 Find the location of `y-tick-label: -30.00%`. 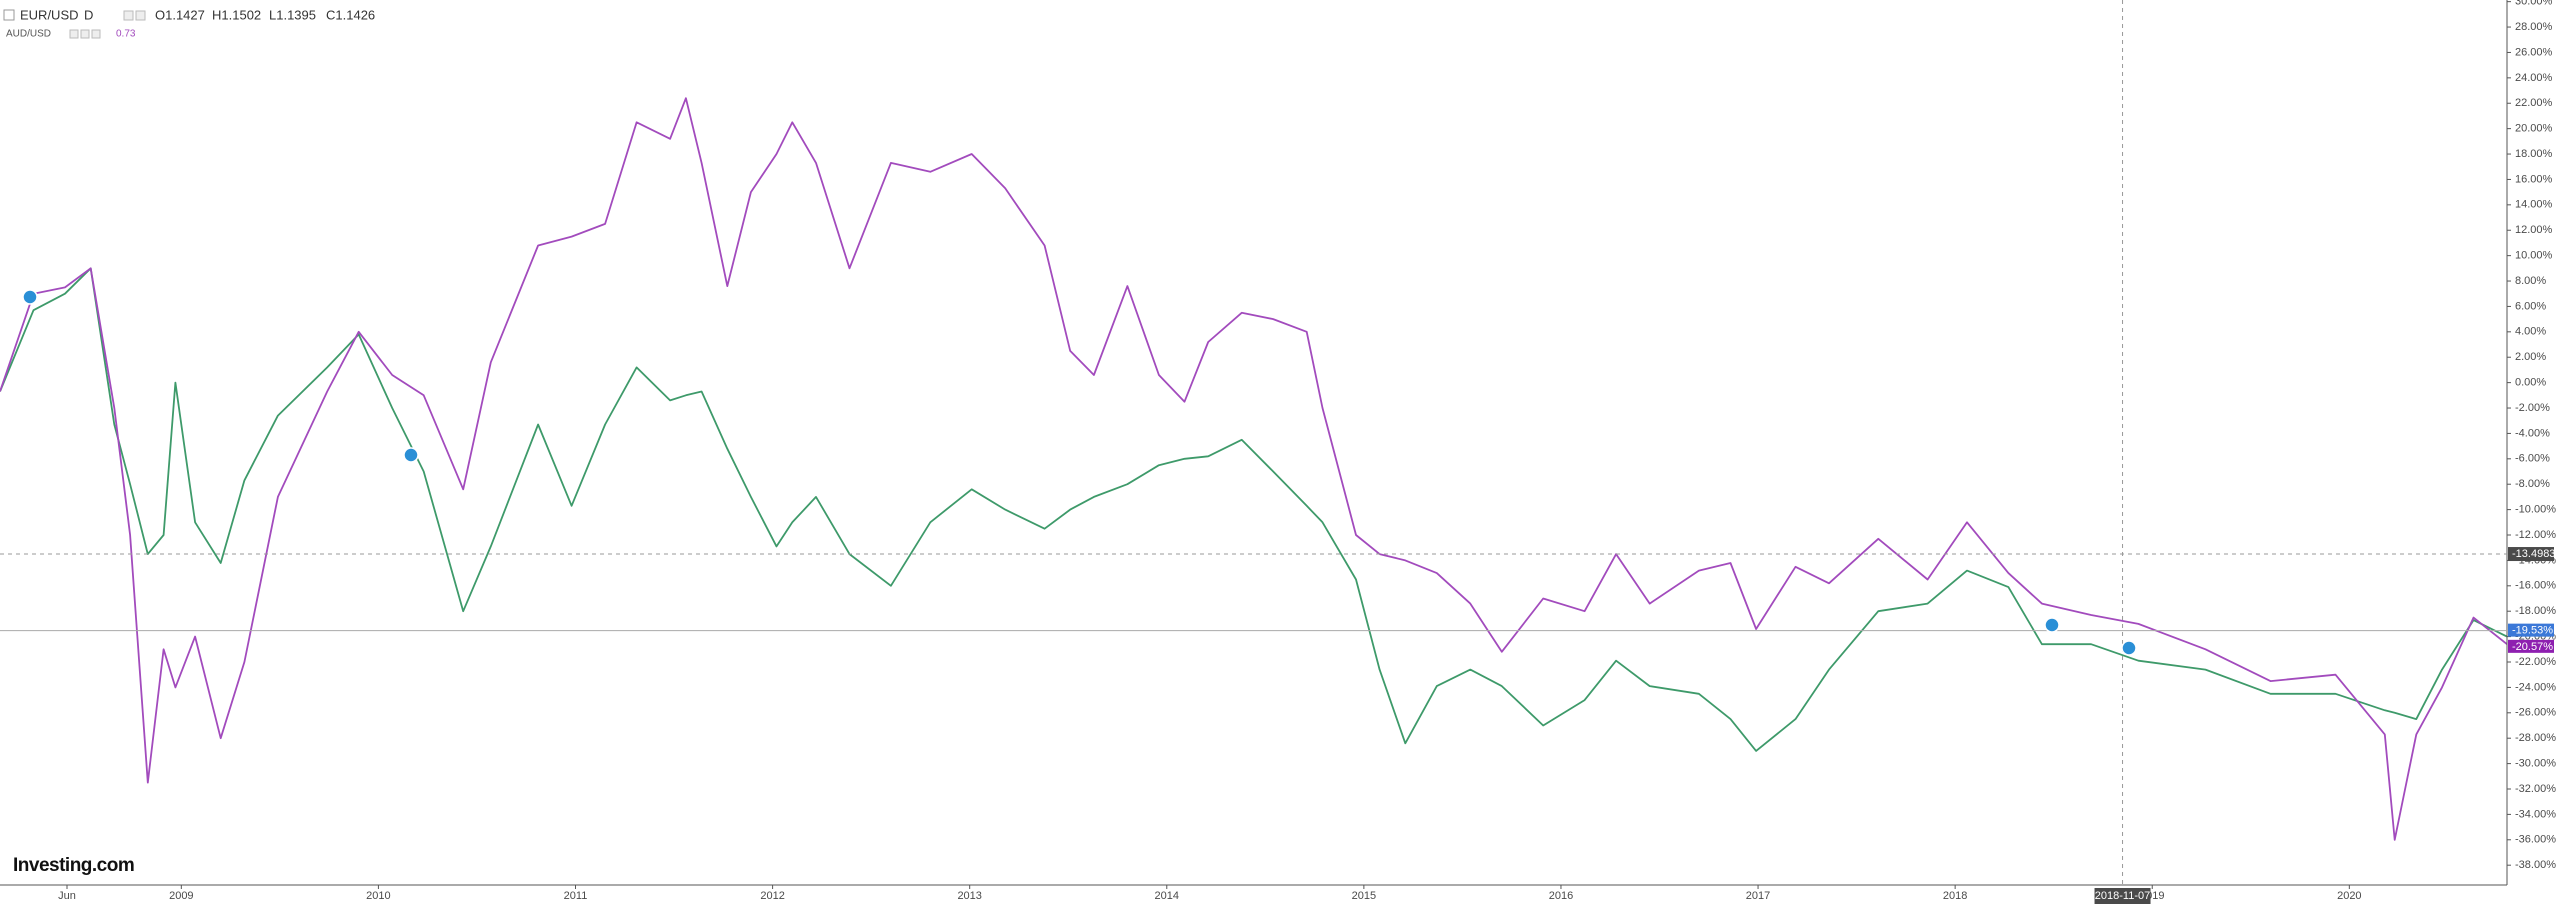

y-tick-label: -30.00% is located at coordinates (2535, 764).